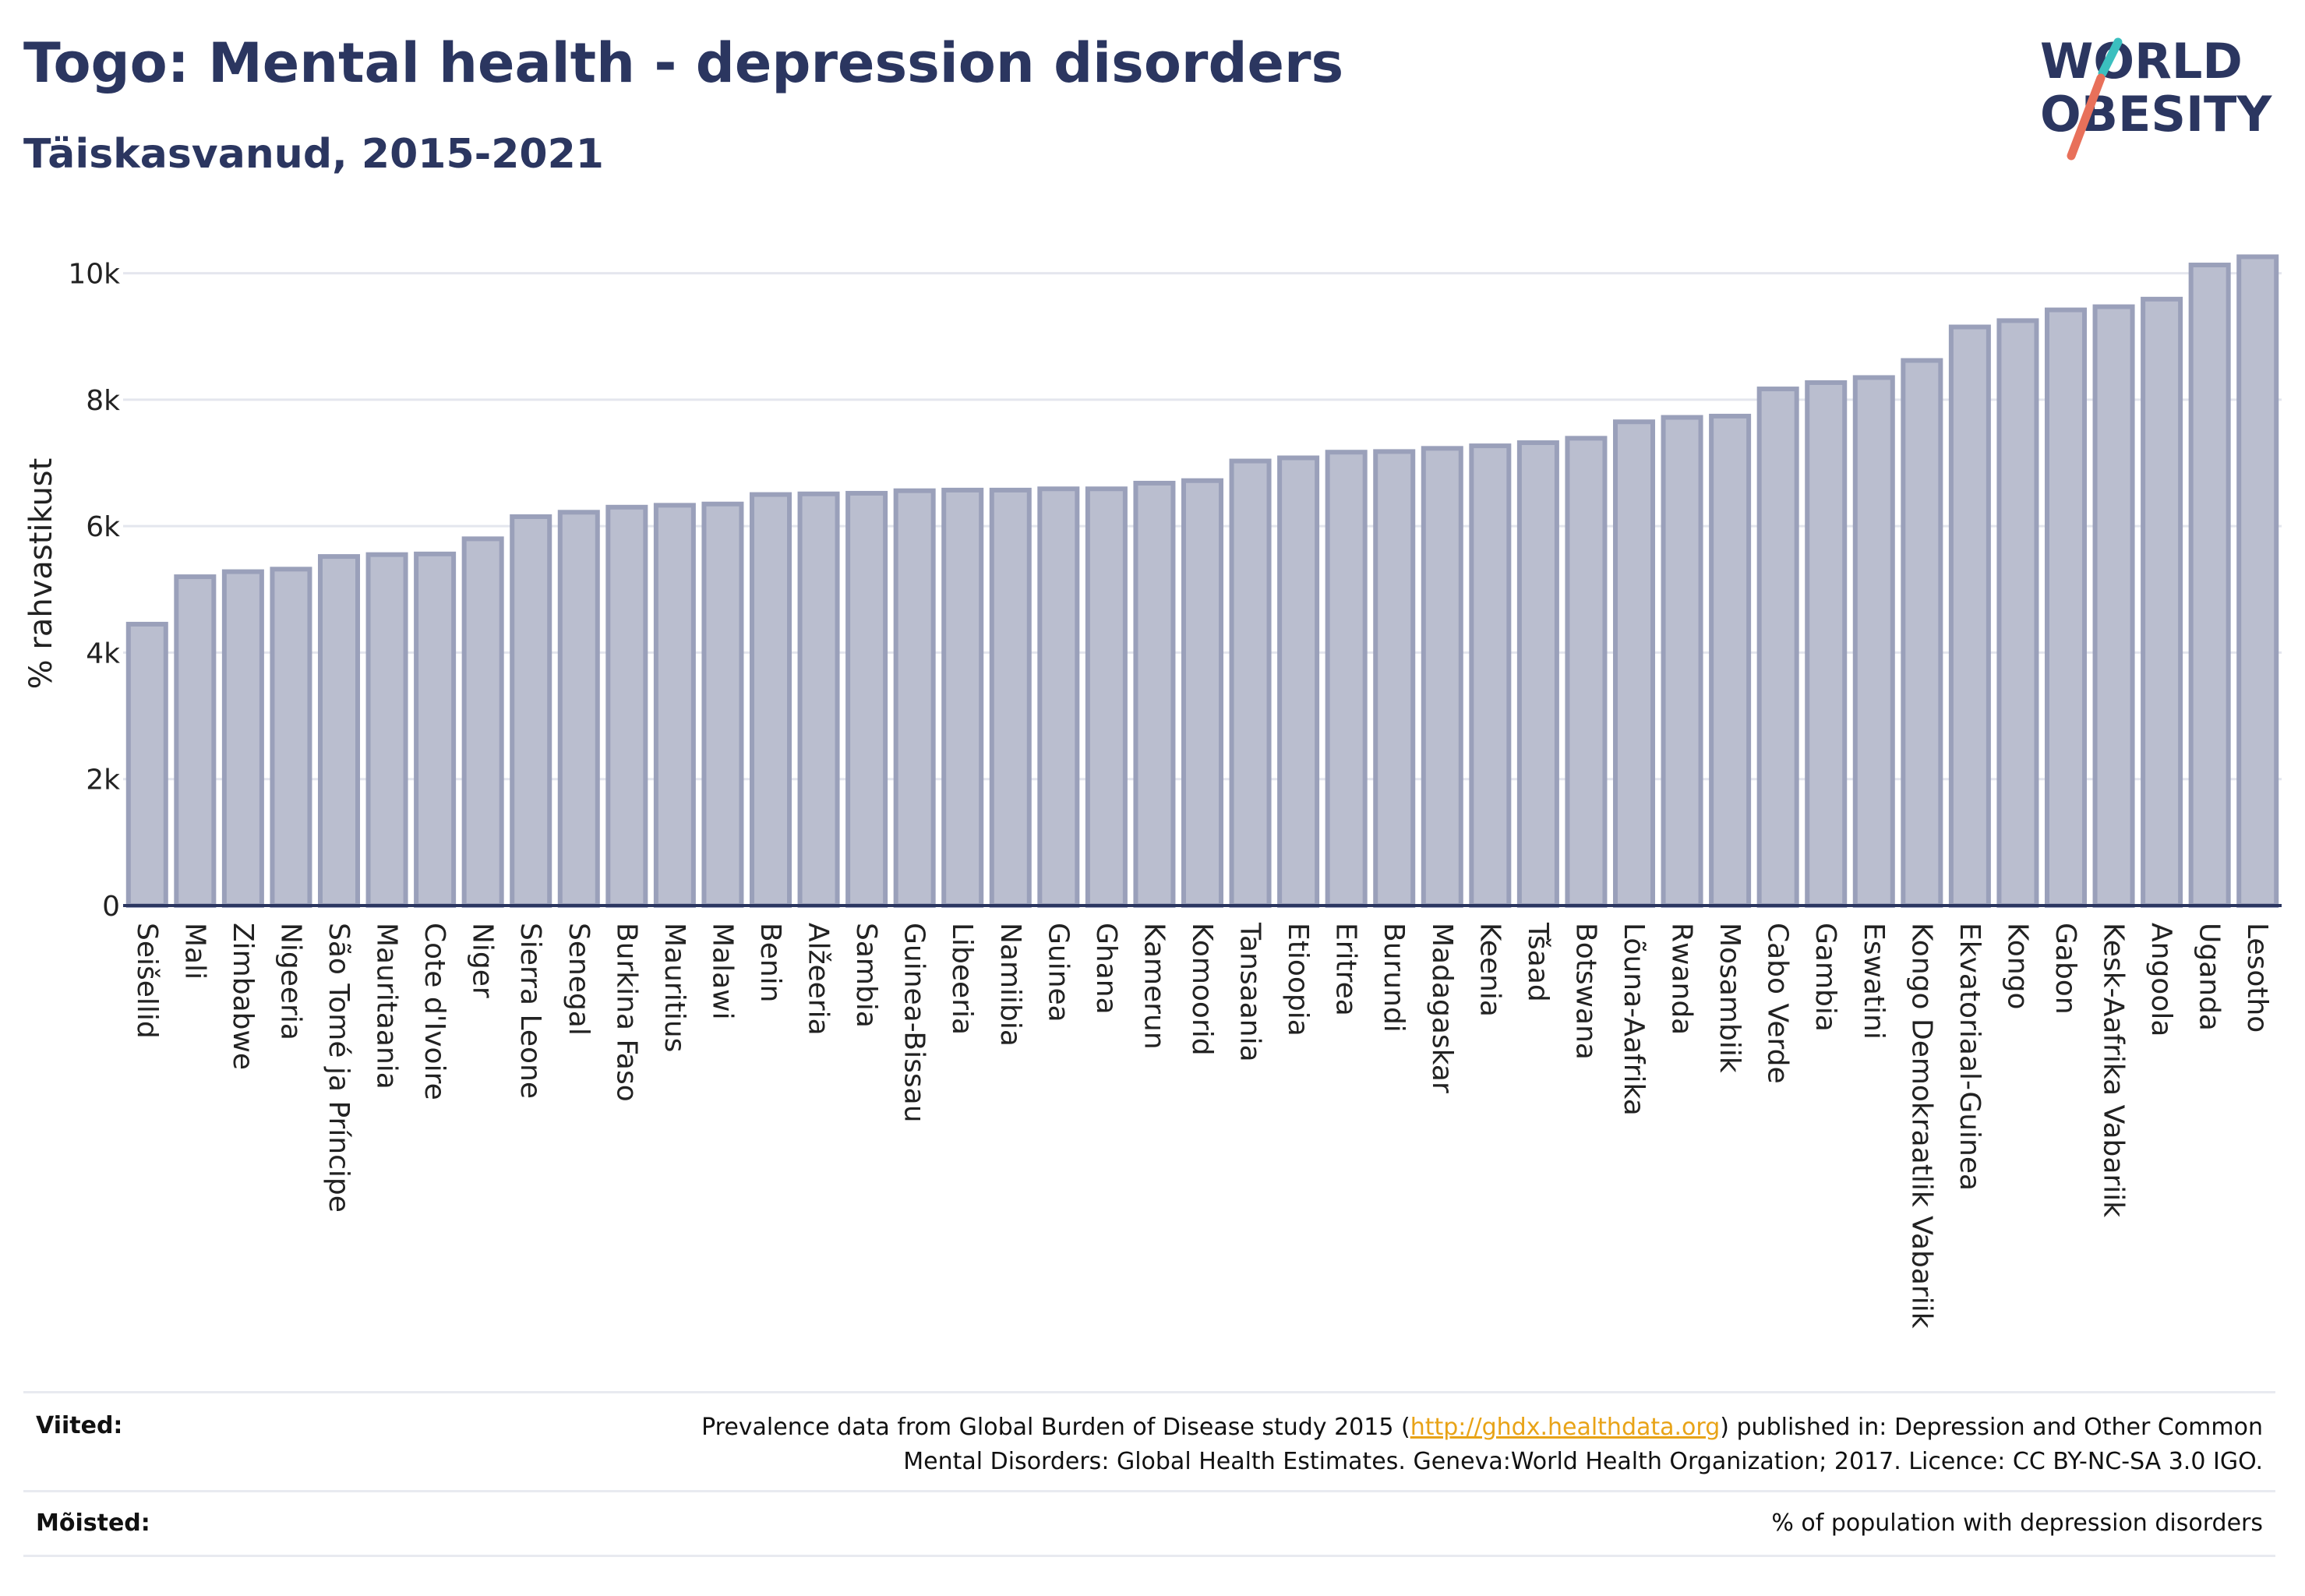 This screenshot has width=2305, height=1596. What do you see at coordinates (103, 653) in the screenshot?
I see `y-tick-label: 4k` at bounding box center [103, 653].